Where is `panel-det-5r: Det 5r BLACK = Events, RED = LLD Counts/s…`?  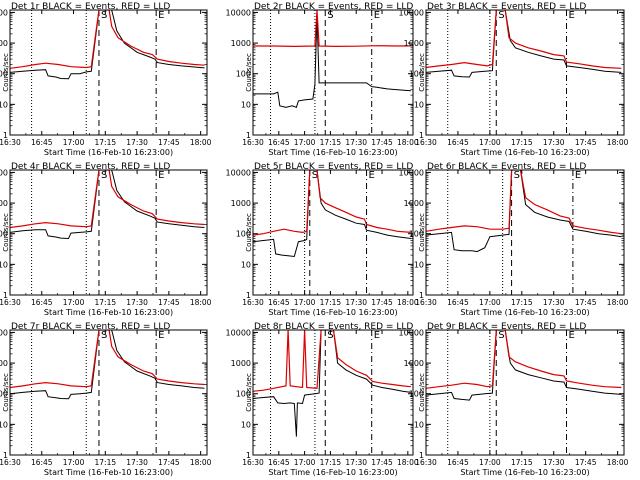 panel-det-5r: Det 5r BLACK = Events, RED = LLD Counts/s… is located at coordinates (322, 239).